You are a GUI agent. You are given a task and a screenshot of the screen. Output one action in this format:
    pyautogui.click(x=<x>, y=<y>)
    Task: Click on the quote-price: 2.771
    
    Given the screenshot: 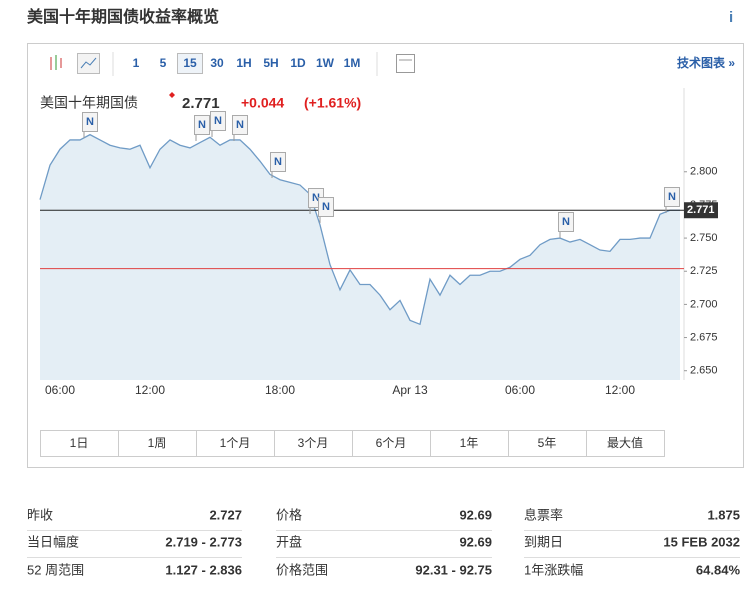 What is the action you would take?
    pyautogui.click(x=201, y=103)
    